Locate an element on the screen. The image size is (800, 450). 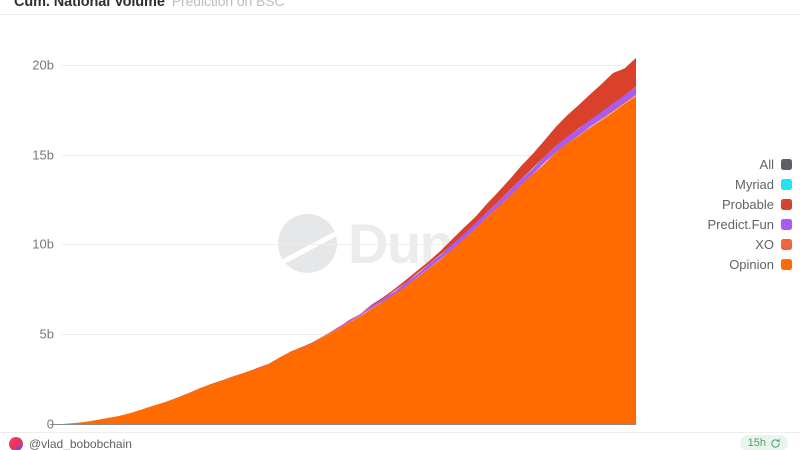
legend-item-all: All is located at coordinates (776, 164).